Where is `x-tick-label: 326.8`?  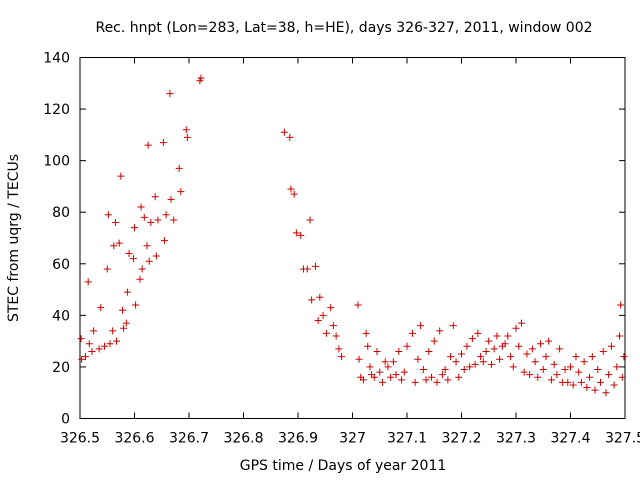
x-tick-label: 326.8 is located at coordinates (243, 439).